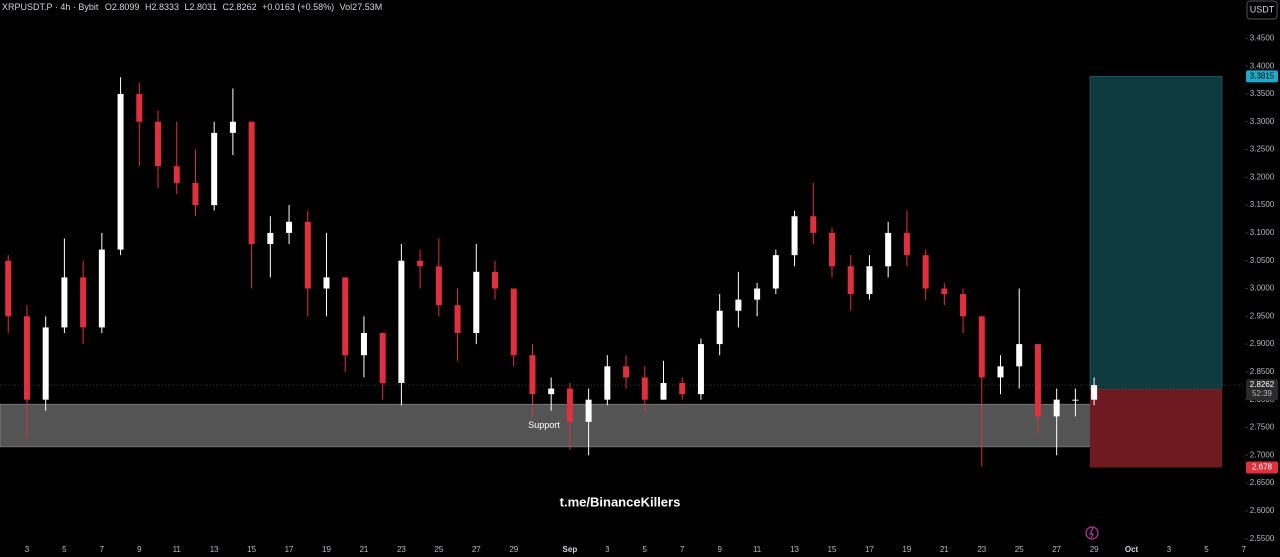 This screenshot has height=557, width=1280. I want to click on y-tick-label: 3.3000, so click(1262, 121).